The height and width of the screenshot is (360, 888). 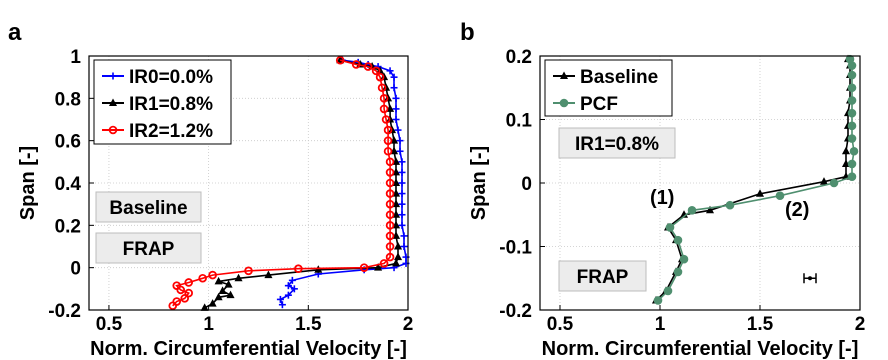 I want to click on x-tick-label: 1.5, so click(x=760, y=324).